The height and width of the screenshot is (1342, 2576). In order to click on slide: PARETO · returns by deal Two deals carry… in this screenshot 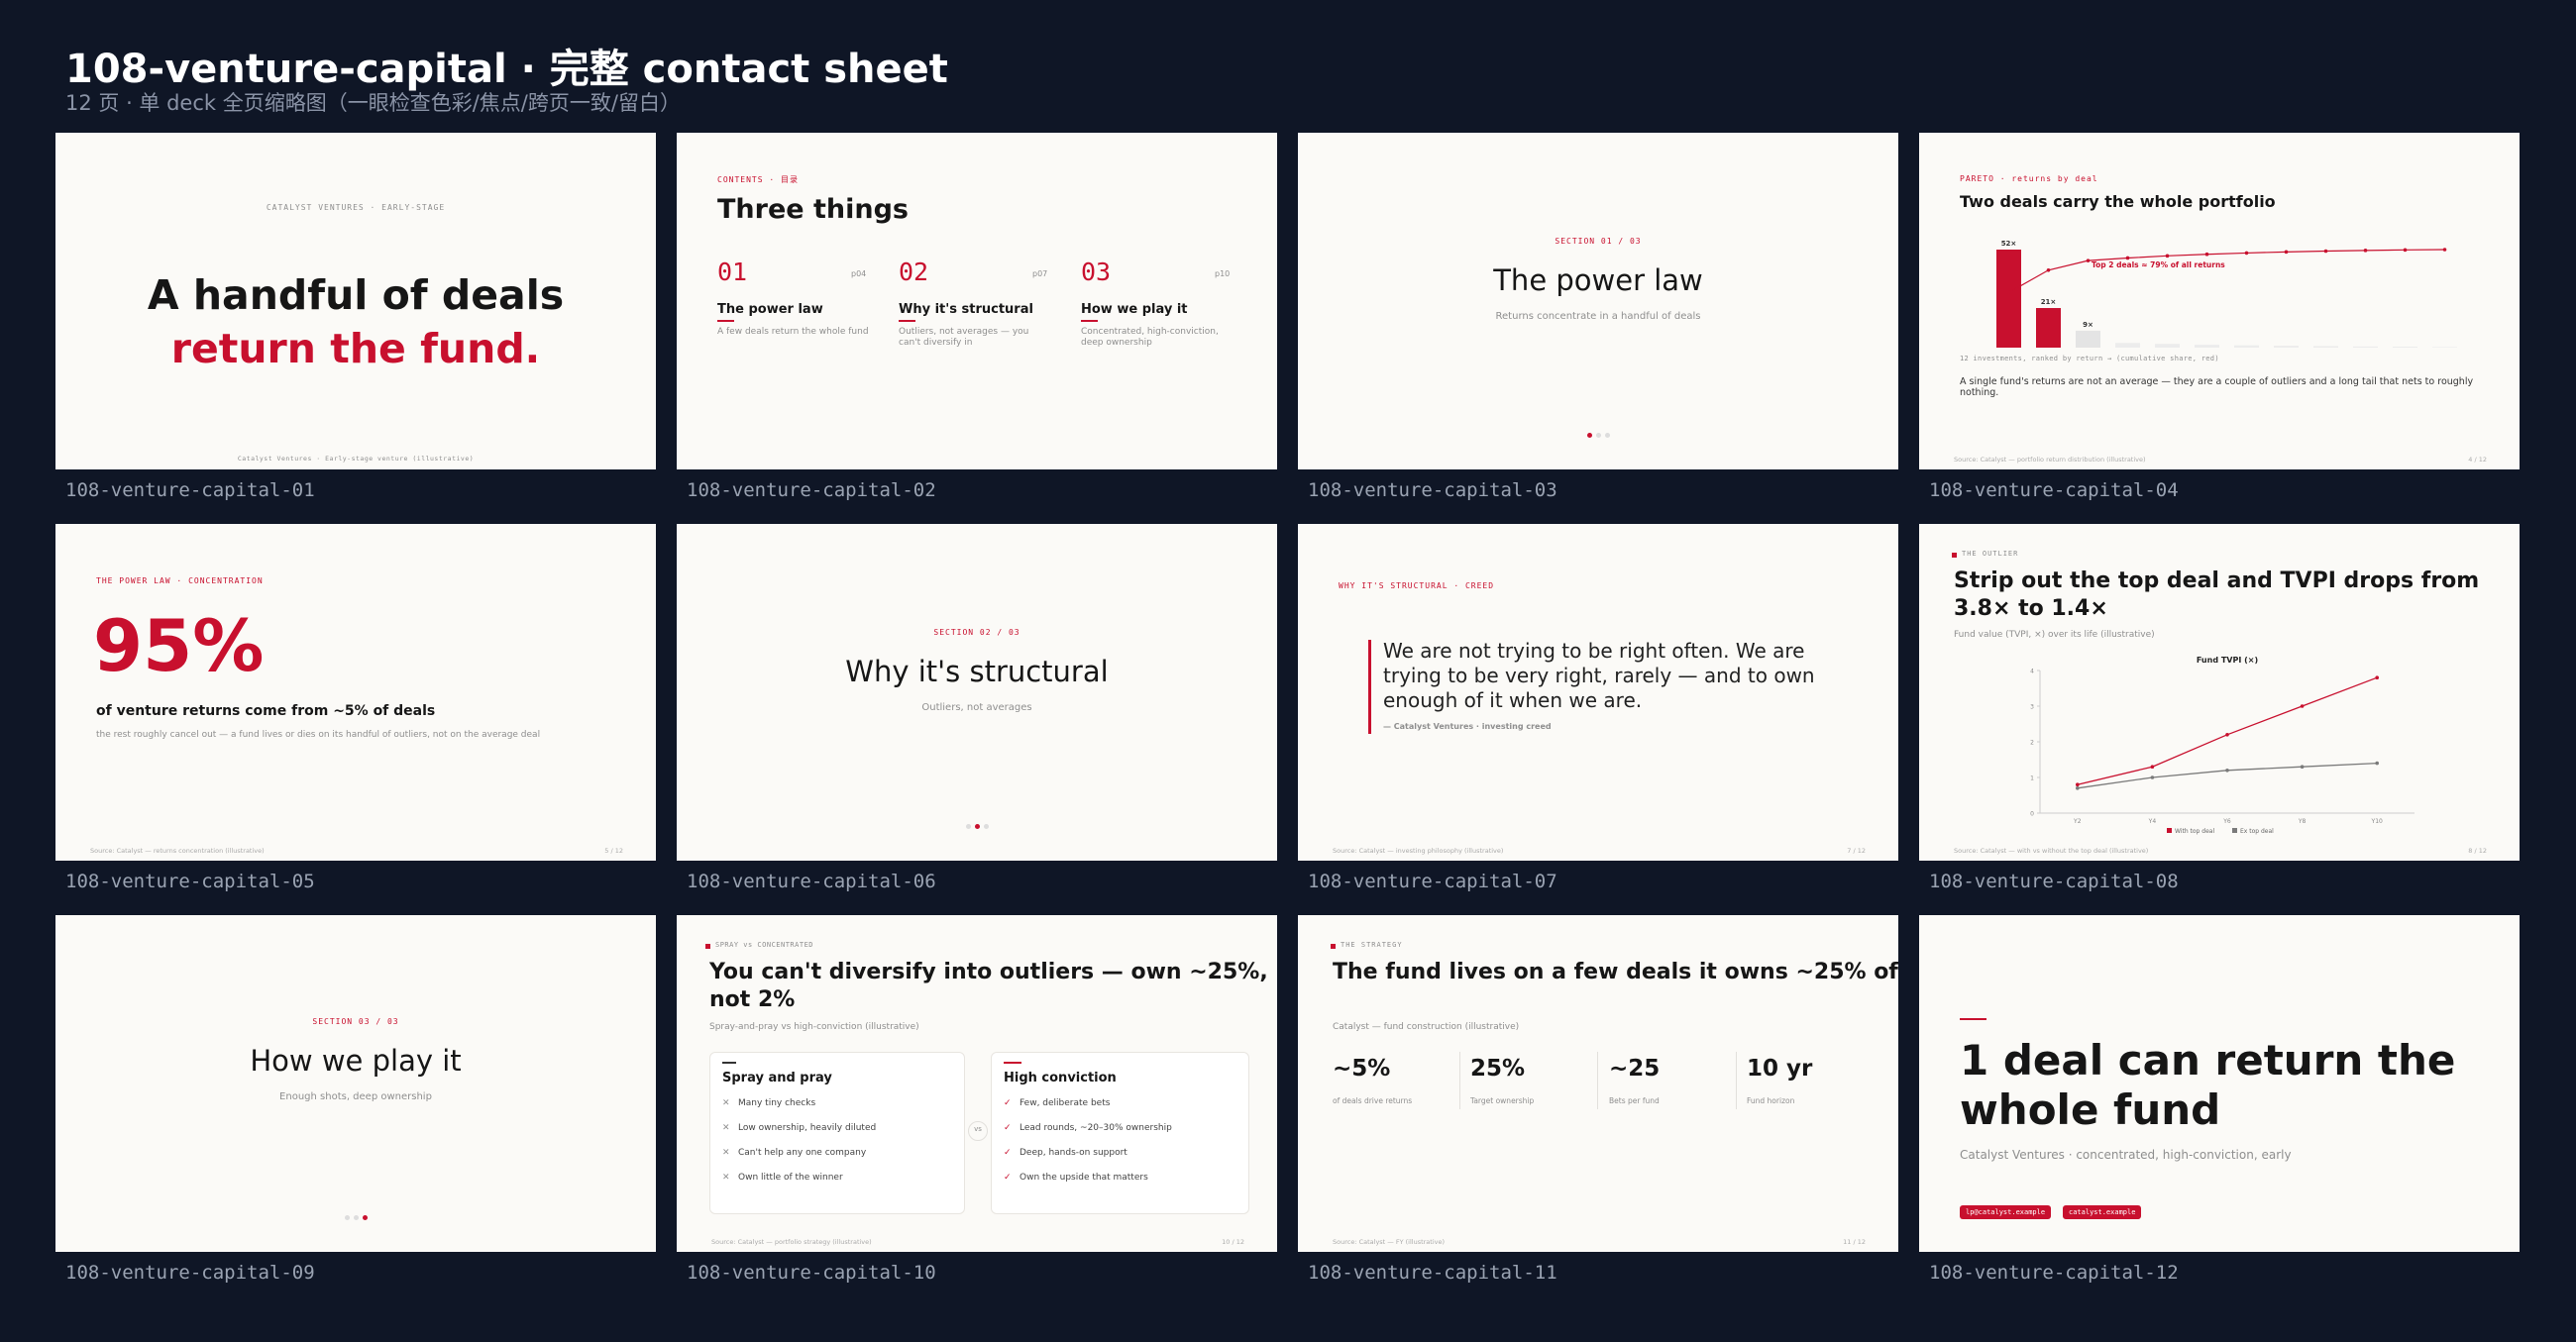, I will do `click(2219, 301)`.